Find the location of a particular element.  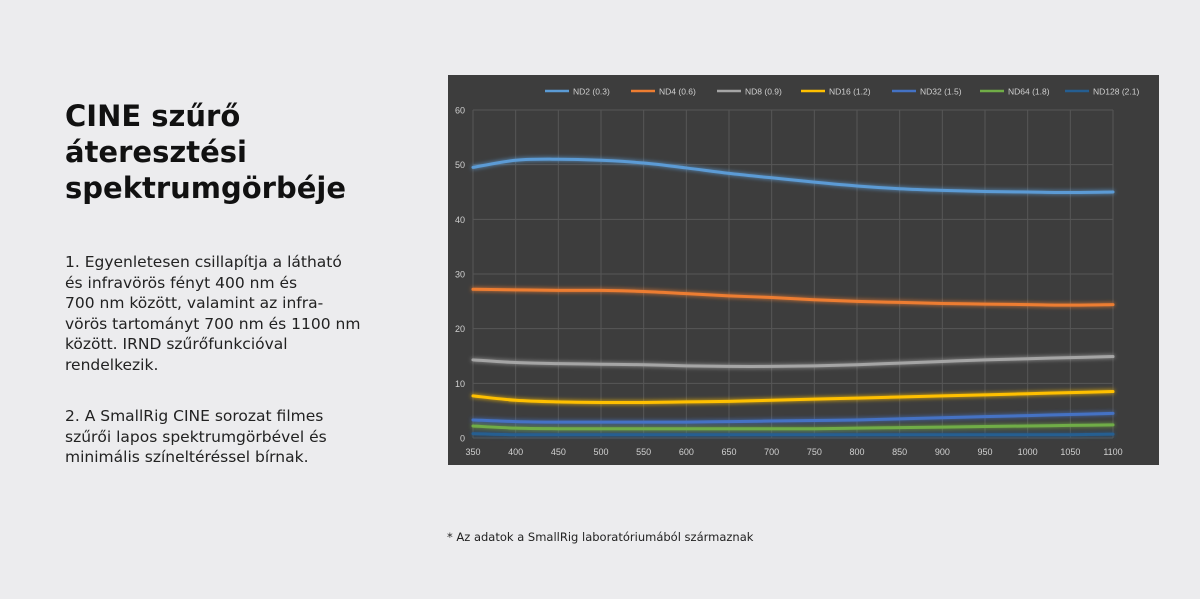

y-tick-label: 30 is located at coordinates (460, 275).